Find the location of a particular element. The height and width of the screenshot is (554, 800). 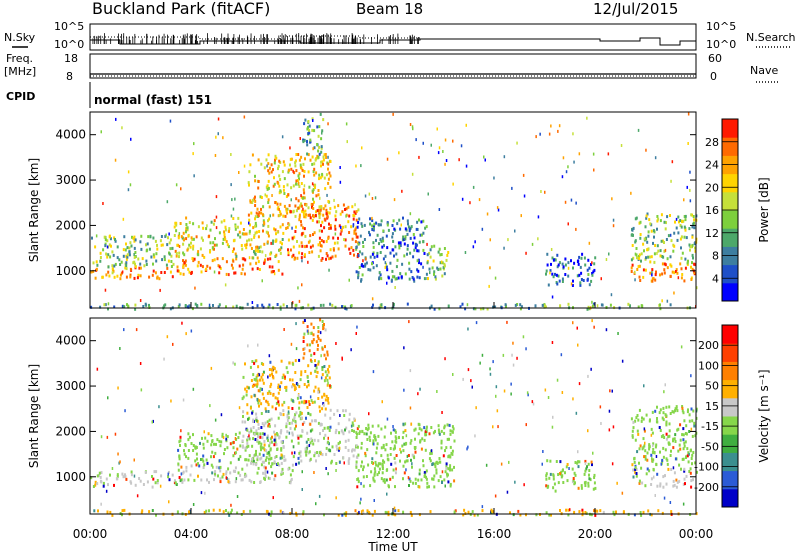

colorbar-swatch is located at coordinates (730, 407).